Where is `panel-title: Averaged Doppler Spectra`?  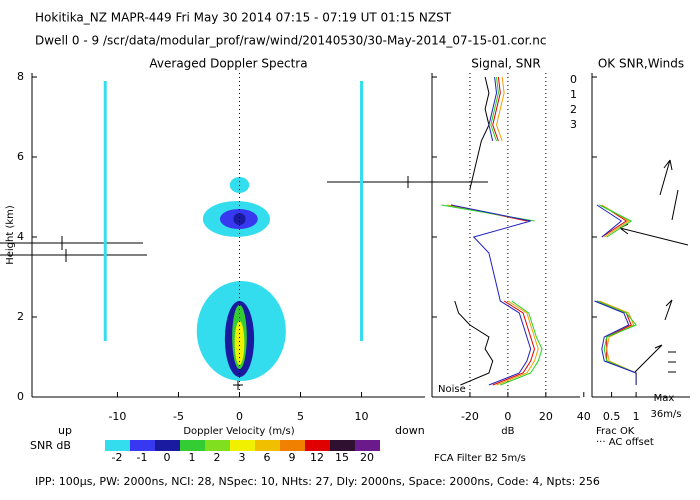
panel-title: Averaged Doppler Spectra is located at coordinates (228, 64).